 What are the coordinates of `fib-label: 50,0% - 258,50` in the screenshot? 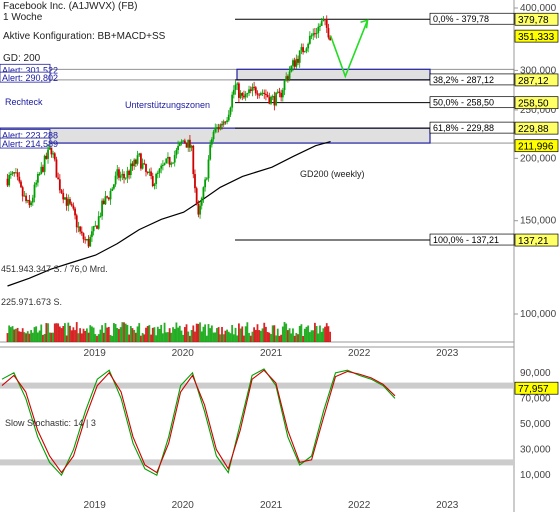 It's located at (463, 103).